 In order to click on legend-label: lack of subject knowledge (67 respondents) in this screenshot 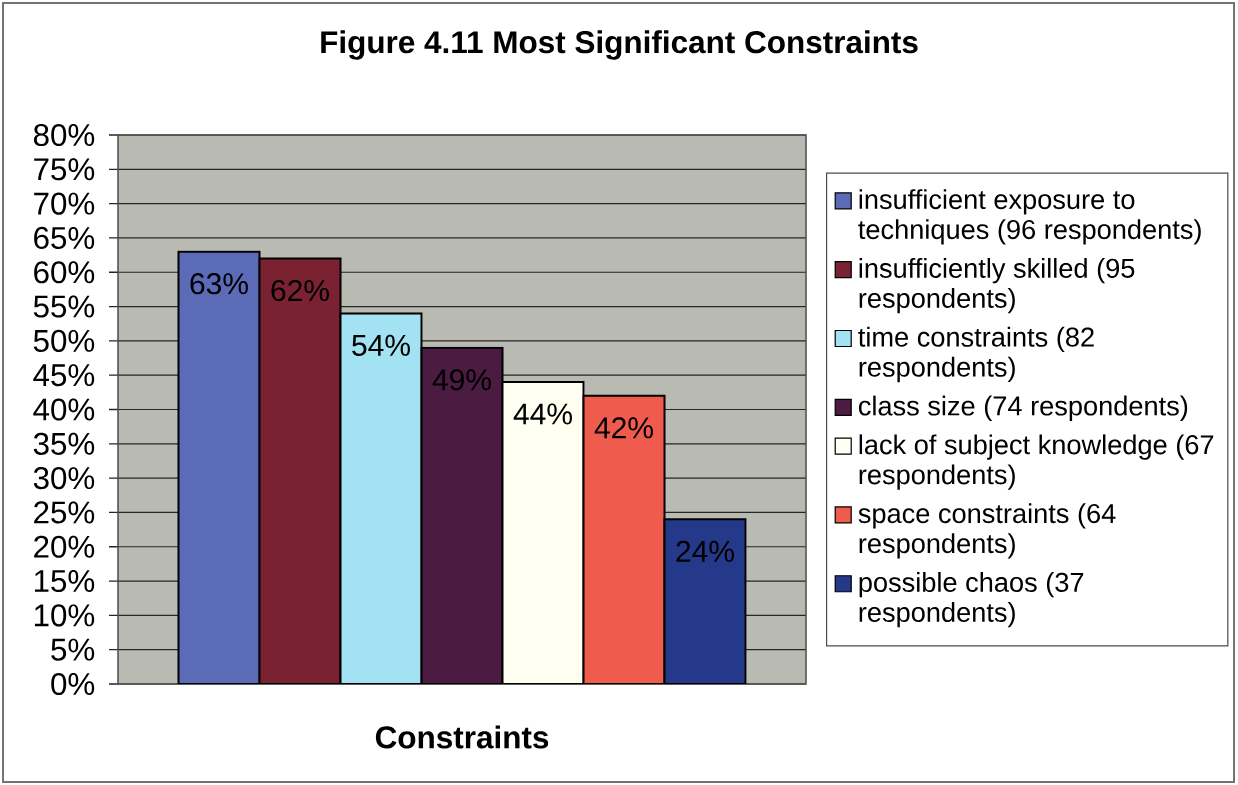, I will do `click(1036, 462)`.